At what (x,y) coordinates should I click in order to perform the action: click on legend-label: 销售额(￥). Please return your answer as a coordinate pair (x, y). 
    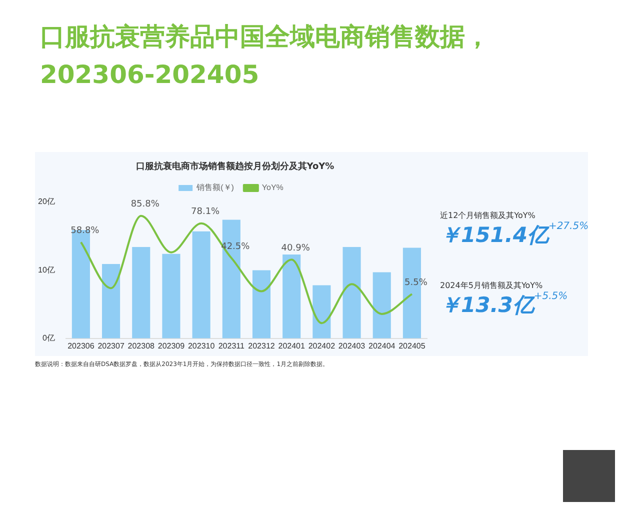
    Looking at the image, I should click on (215, 187).